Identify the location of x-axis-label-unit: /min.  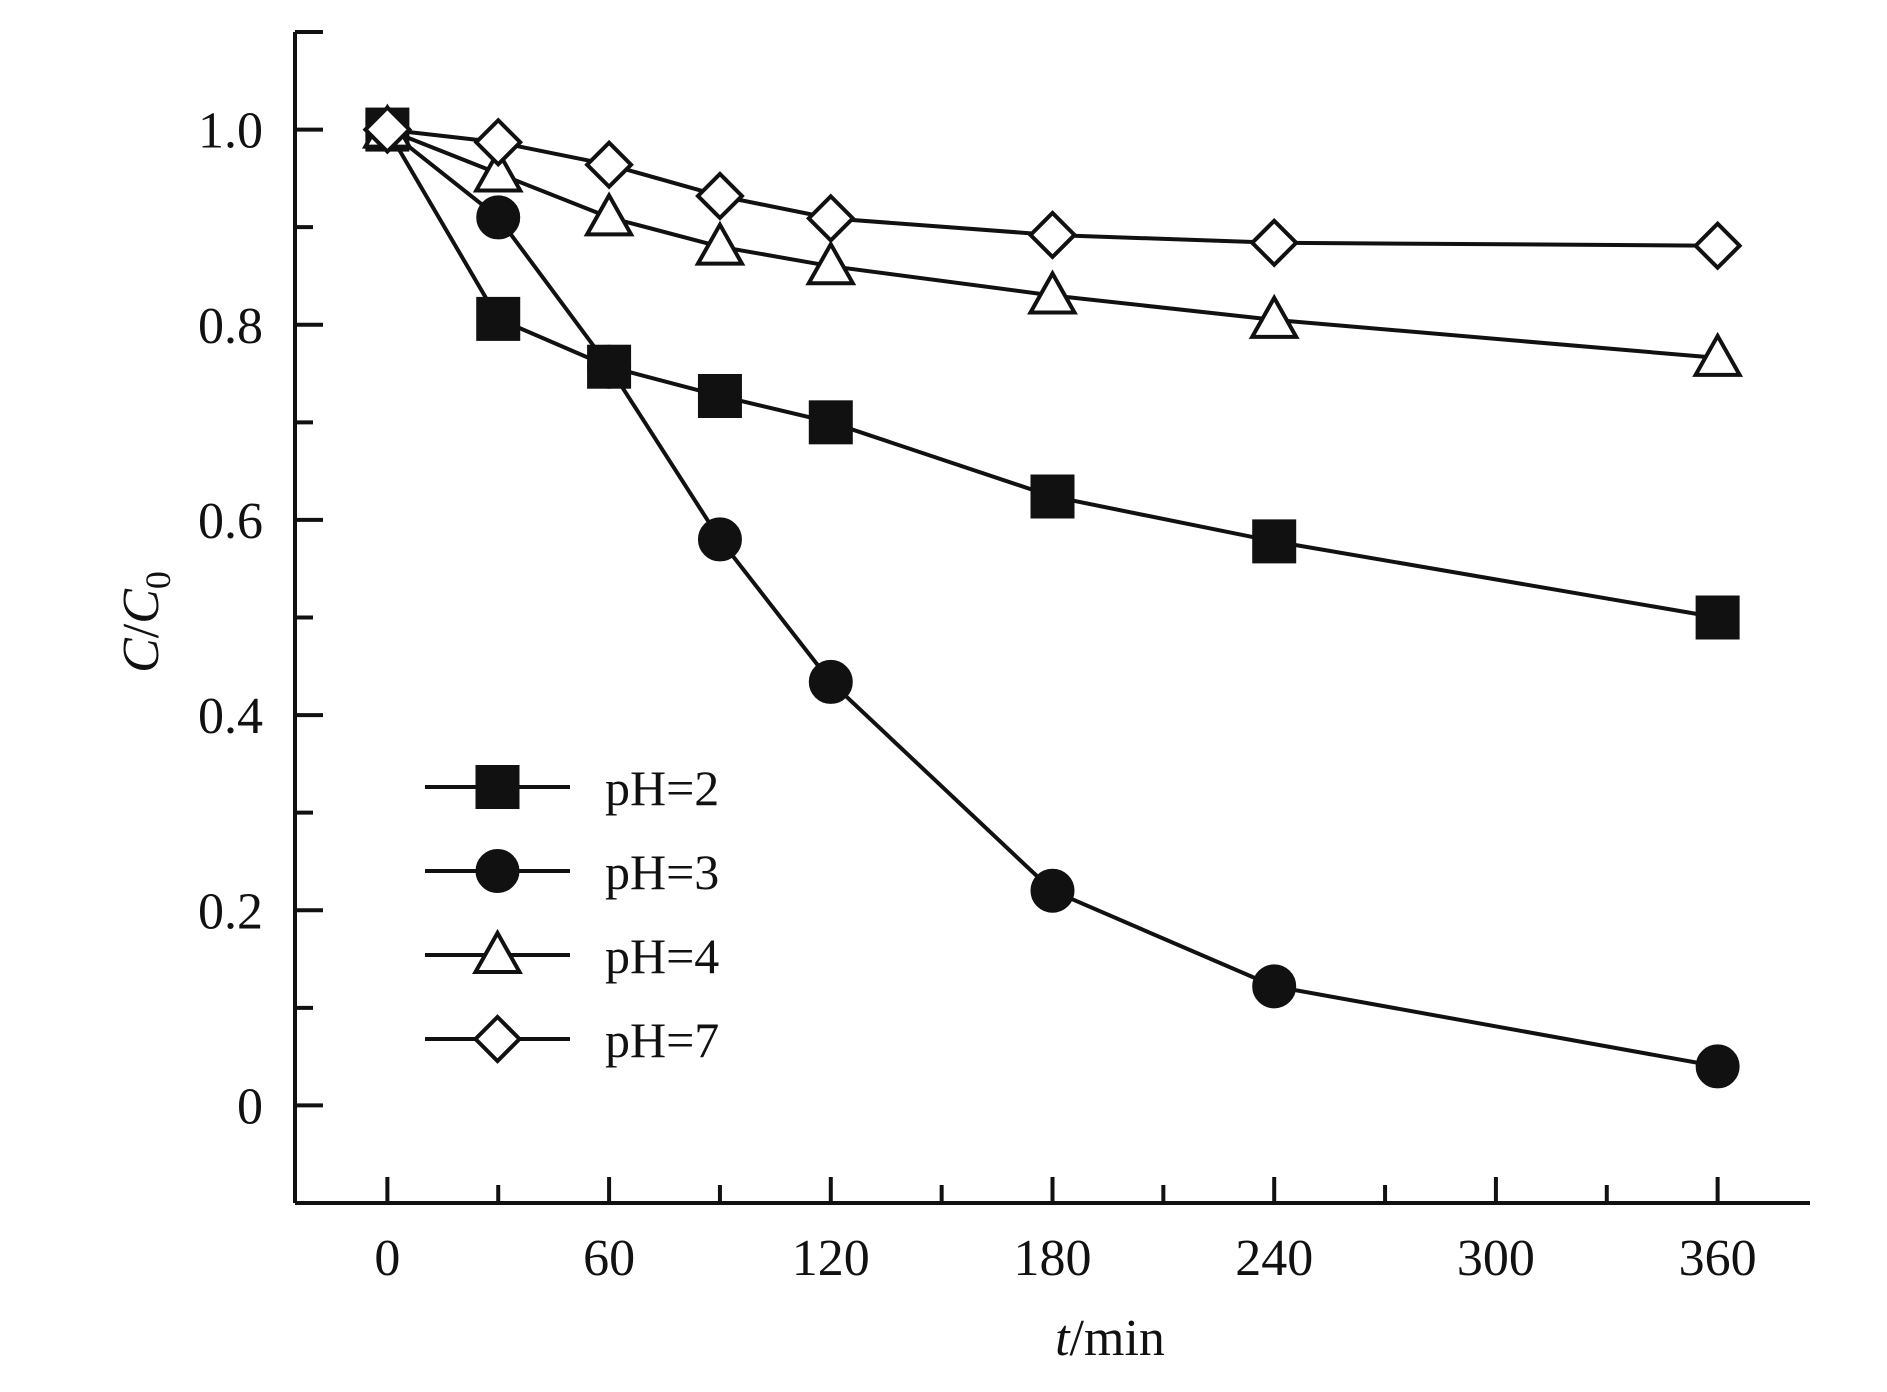
(1117, 1338).